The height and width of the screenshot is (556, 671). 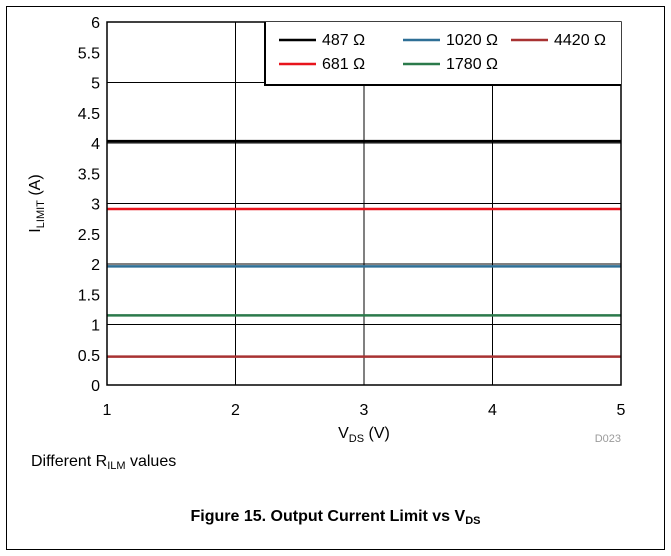 What do you see at coordinates (95, 326) in the screenshot?
I see `y-tick-label: 1` at bounding box center [95, 326].